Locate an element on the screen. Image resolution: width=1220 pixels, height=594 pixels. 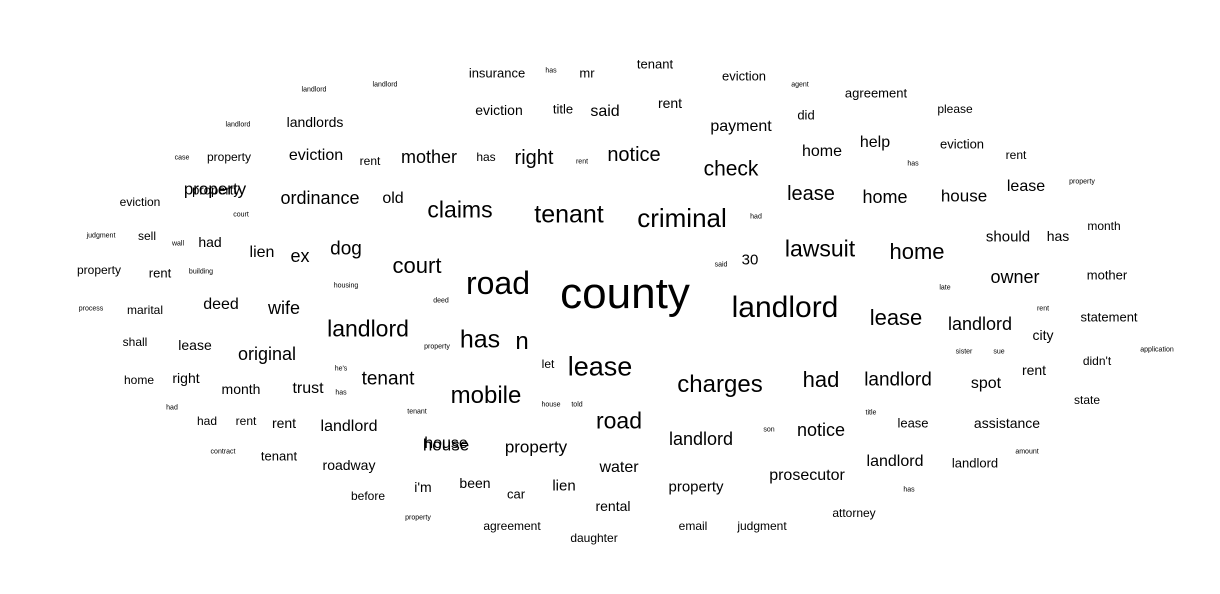
word-76: sell is located at coordinates (147, 236).